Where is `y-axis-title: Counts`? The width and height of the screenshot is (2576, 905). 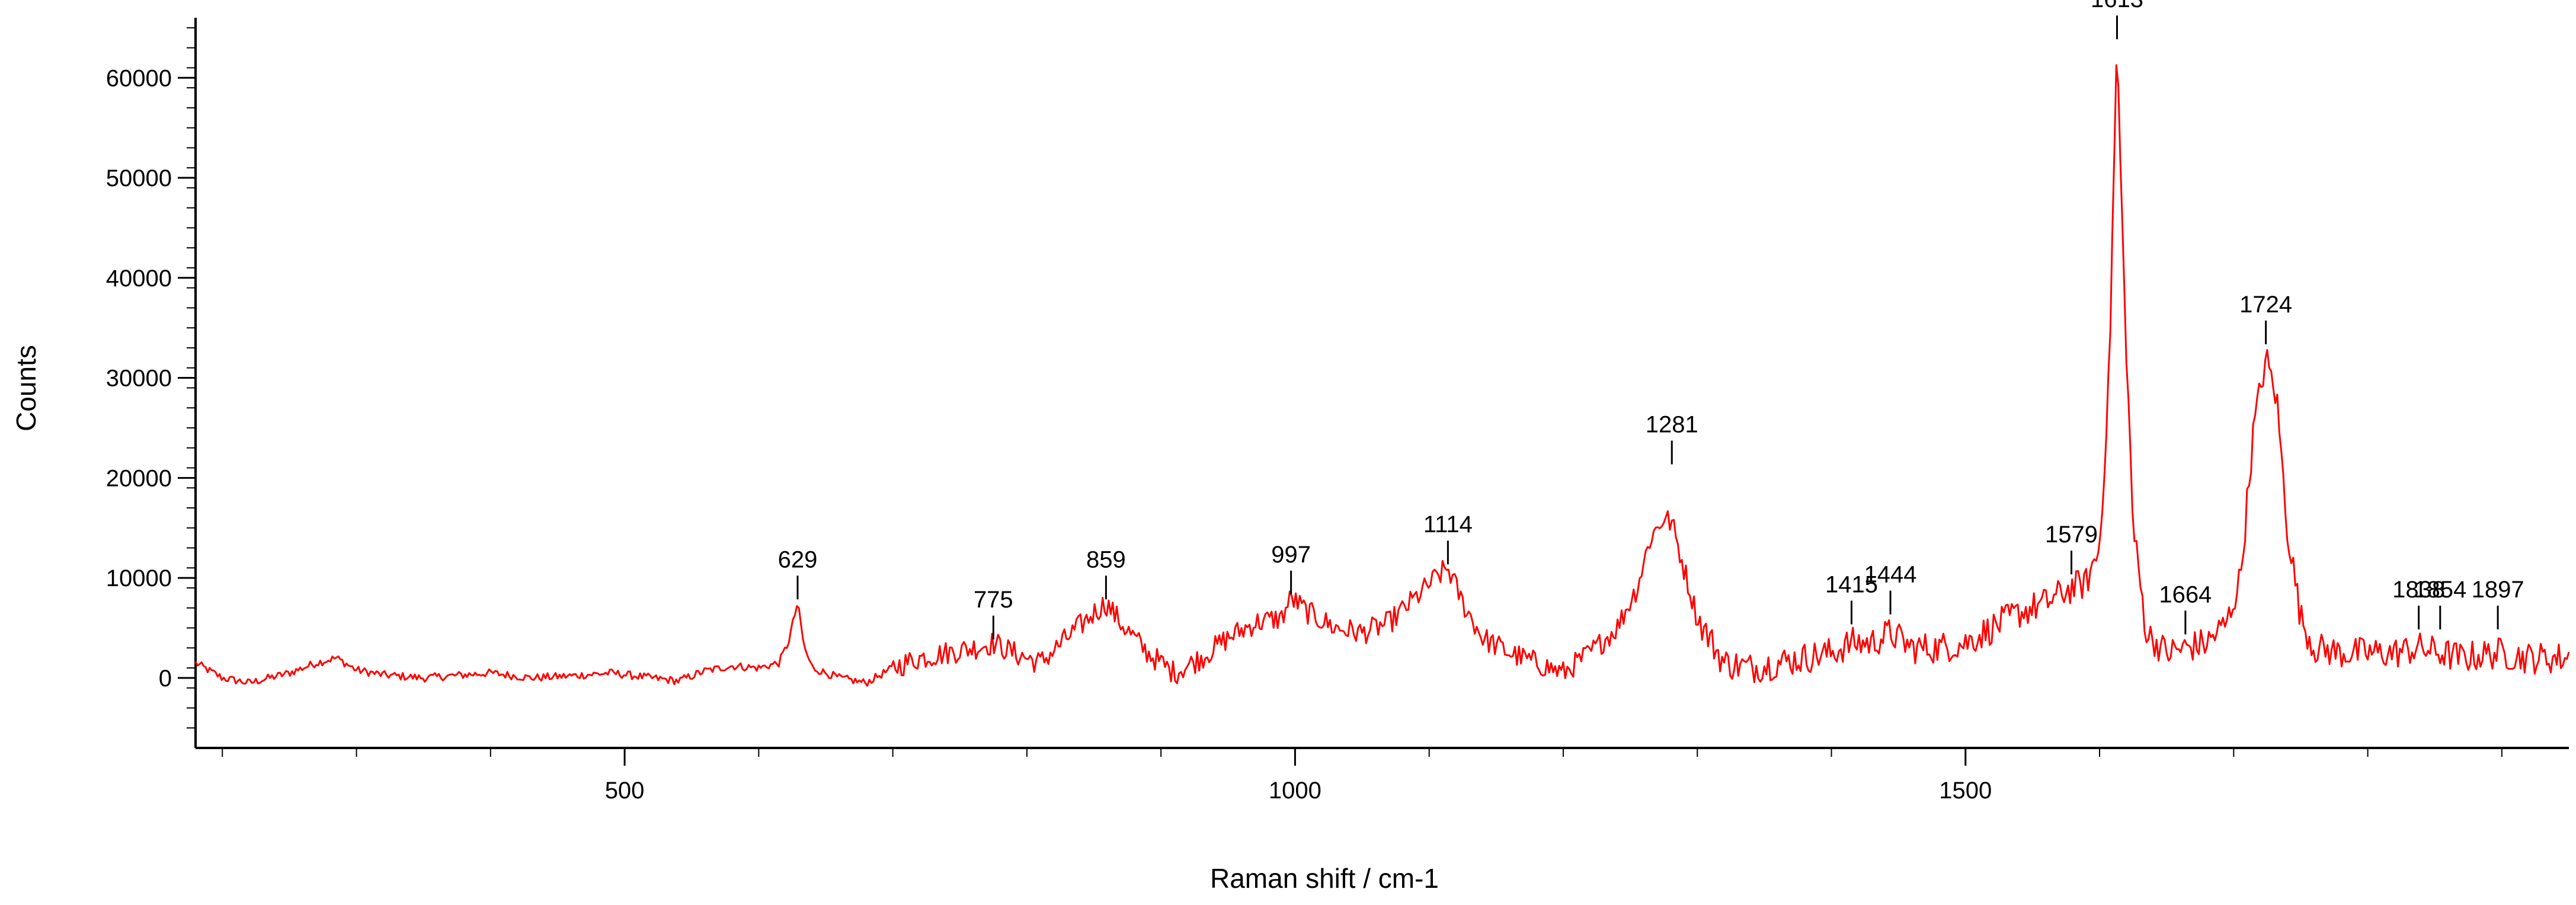 y-axis-title: Counts is located at coordinates (26, 388).